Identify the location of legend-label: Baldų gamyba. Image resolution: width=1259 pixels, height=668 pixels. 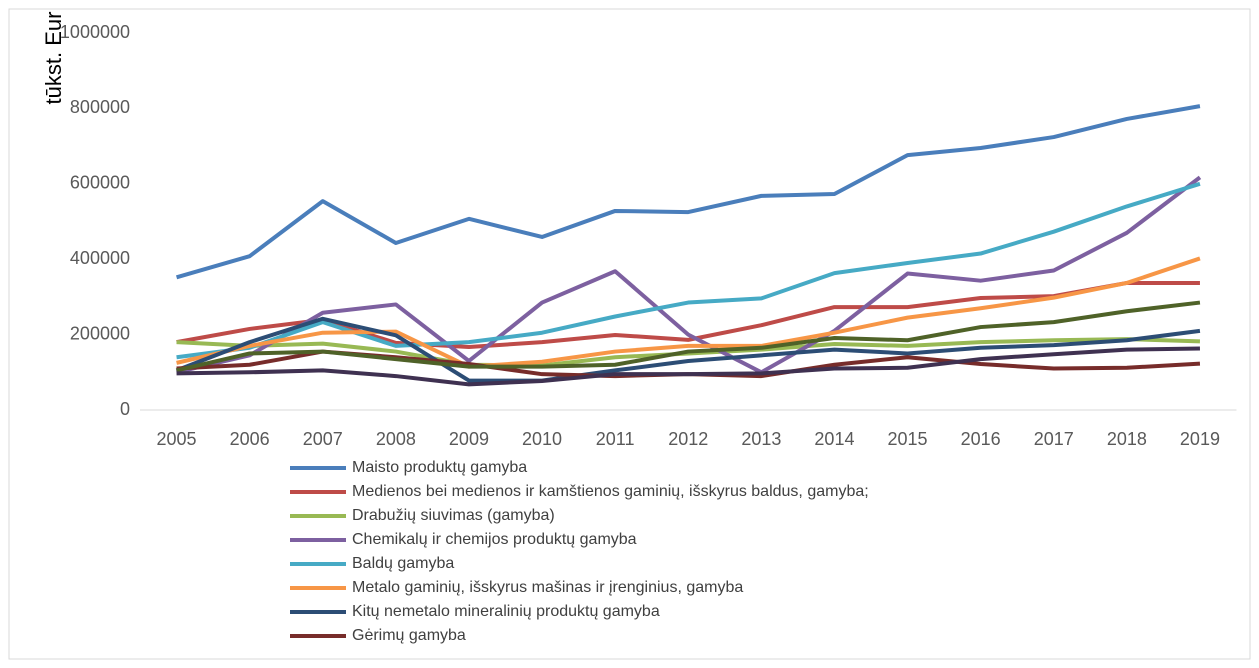
(403, 563).